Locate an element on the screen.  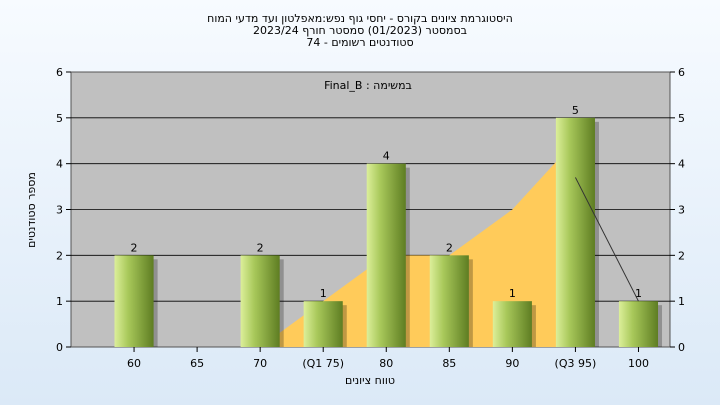
title-line-3: סטודנטים רשומים - 74 is located at coordinates (359, 42).